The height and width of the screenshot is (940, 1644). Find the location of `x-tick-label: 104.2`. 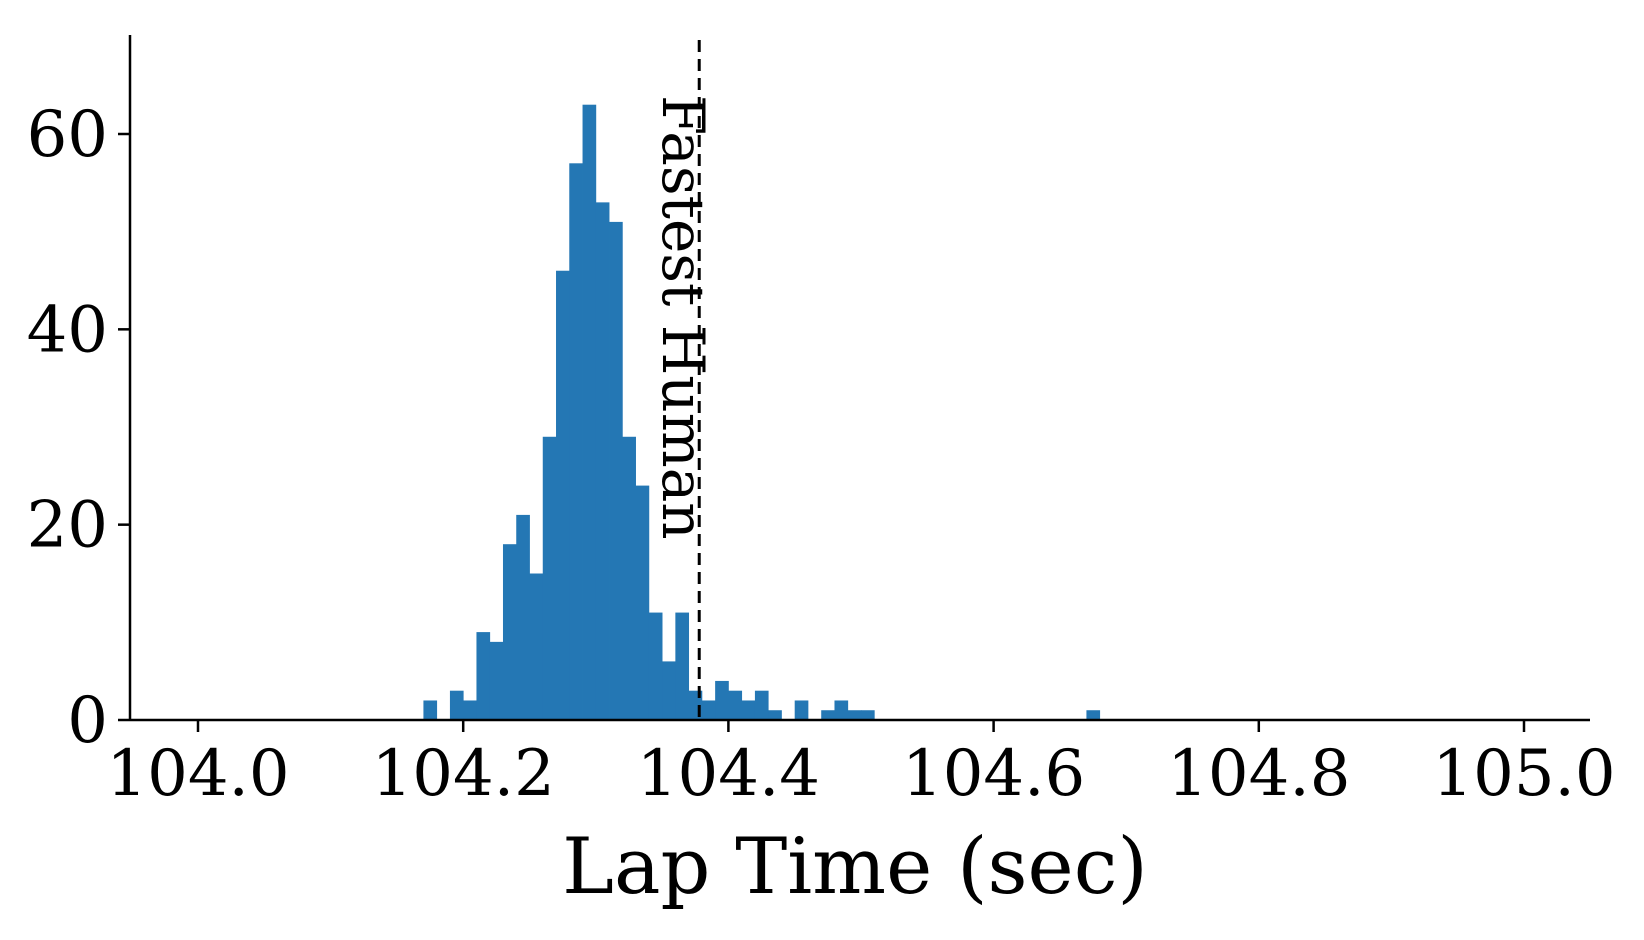

x-tick-label: 104.2 is located at coordinates (463, 774).